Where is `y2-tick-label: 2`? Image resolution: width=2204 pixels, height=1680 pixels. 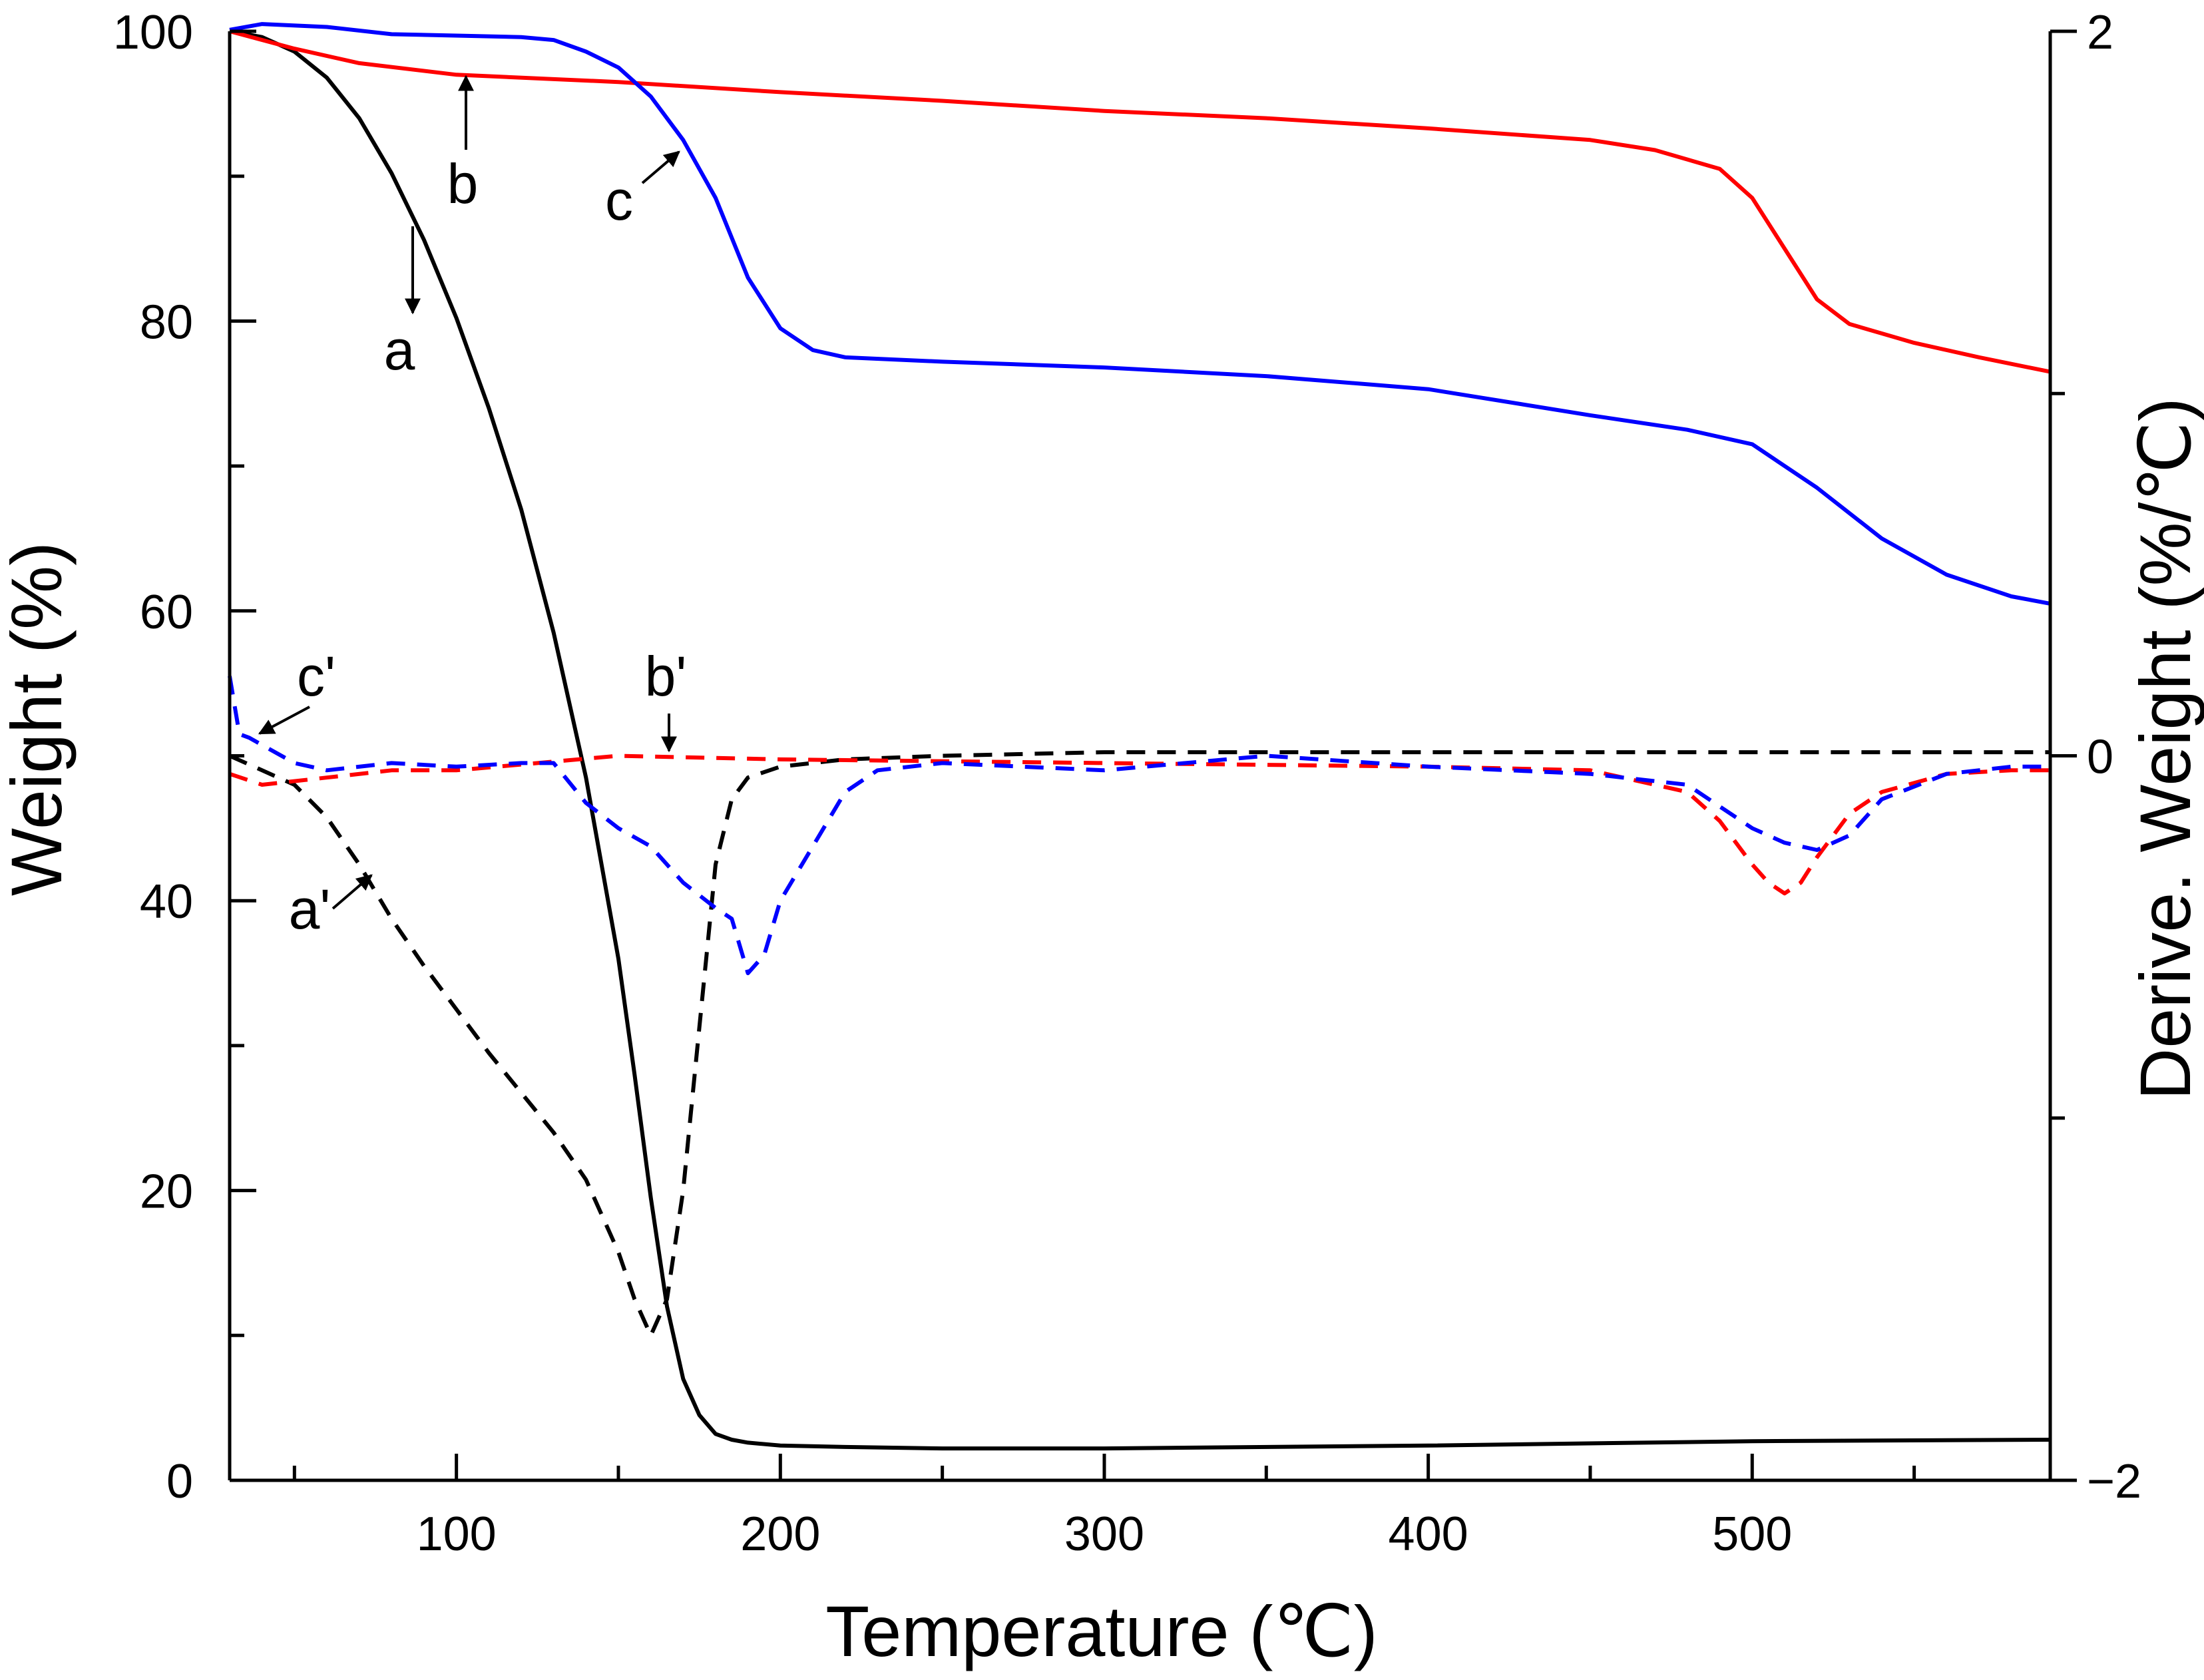
y2-tick-label: 2 is located at coordinates (2100, 32).